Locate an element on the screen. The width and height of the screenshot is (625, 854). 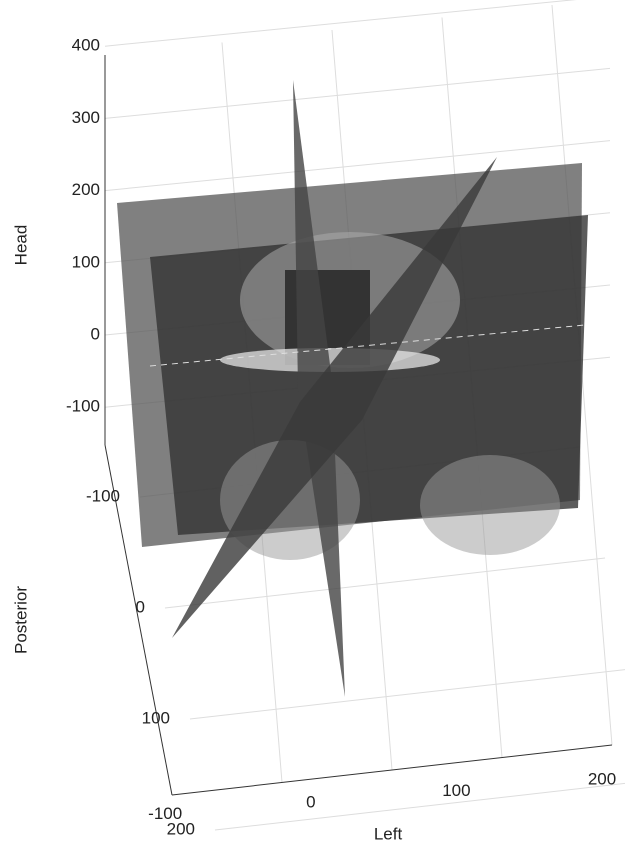
z-tick-label: 100 is located at coordinates (86, 261).